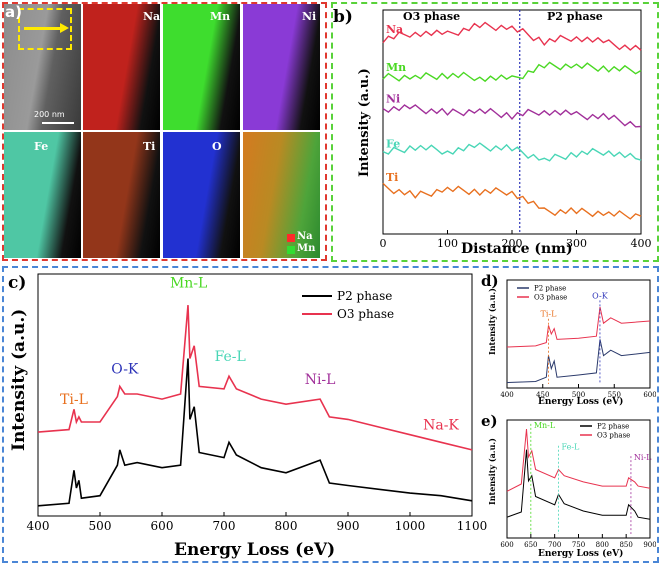 This screenshot has height=565, width=661. What do you see at coordinates (576, 243) in the screenshot?
I see `b-xtick-label: 300` at bounding box center [576, 243].